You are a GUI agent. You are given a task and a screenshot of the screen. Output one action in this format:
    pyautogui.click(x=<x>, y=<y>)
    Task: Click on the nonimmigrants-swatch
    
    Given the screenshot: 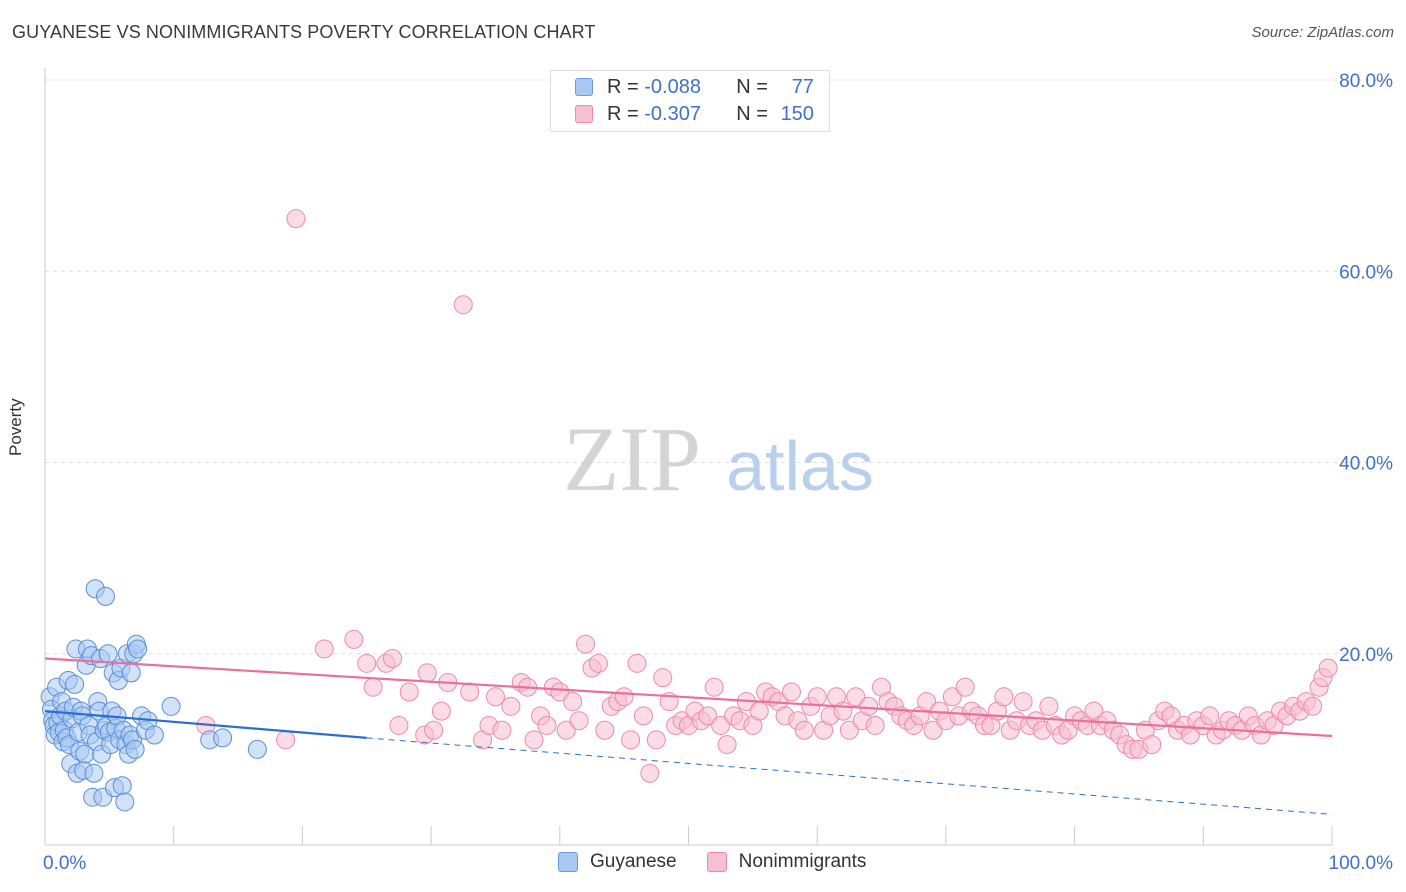 What is the action you would take?
    pyautogui.click(x=584, y=114)
    